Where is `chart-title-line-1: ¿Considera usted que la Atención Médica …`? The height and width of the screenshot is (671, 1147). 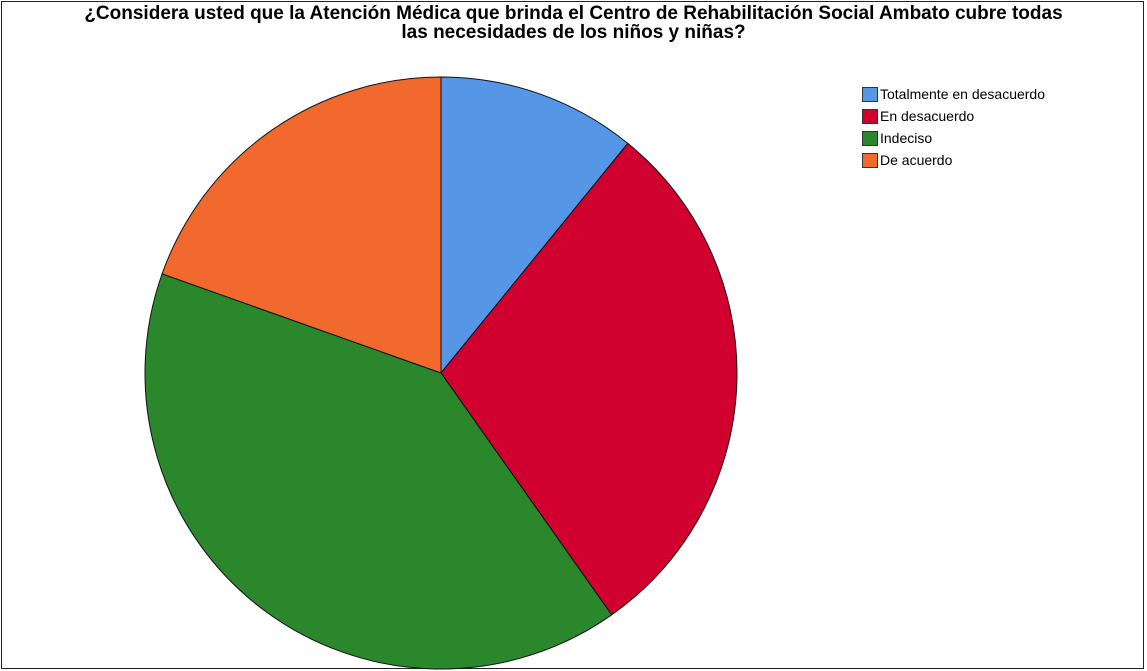
chart-title-line-1: ¿Considera usted que la Atención Médica … is located at coordinates (573, 13).